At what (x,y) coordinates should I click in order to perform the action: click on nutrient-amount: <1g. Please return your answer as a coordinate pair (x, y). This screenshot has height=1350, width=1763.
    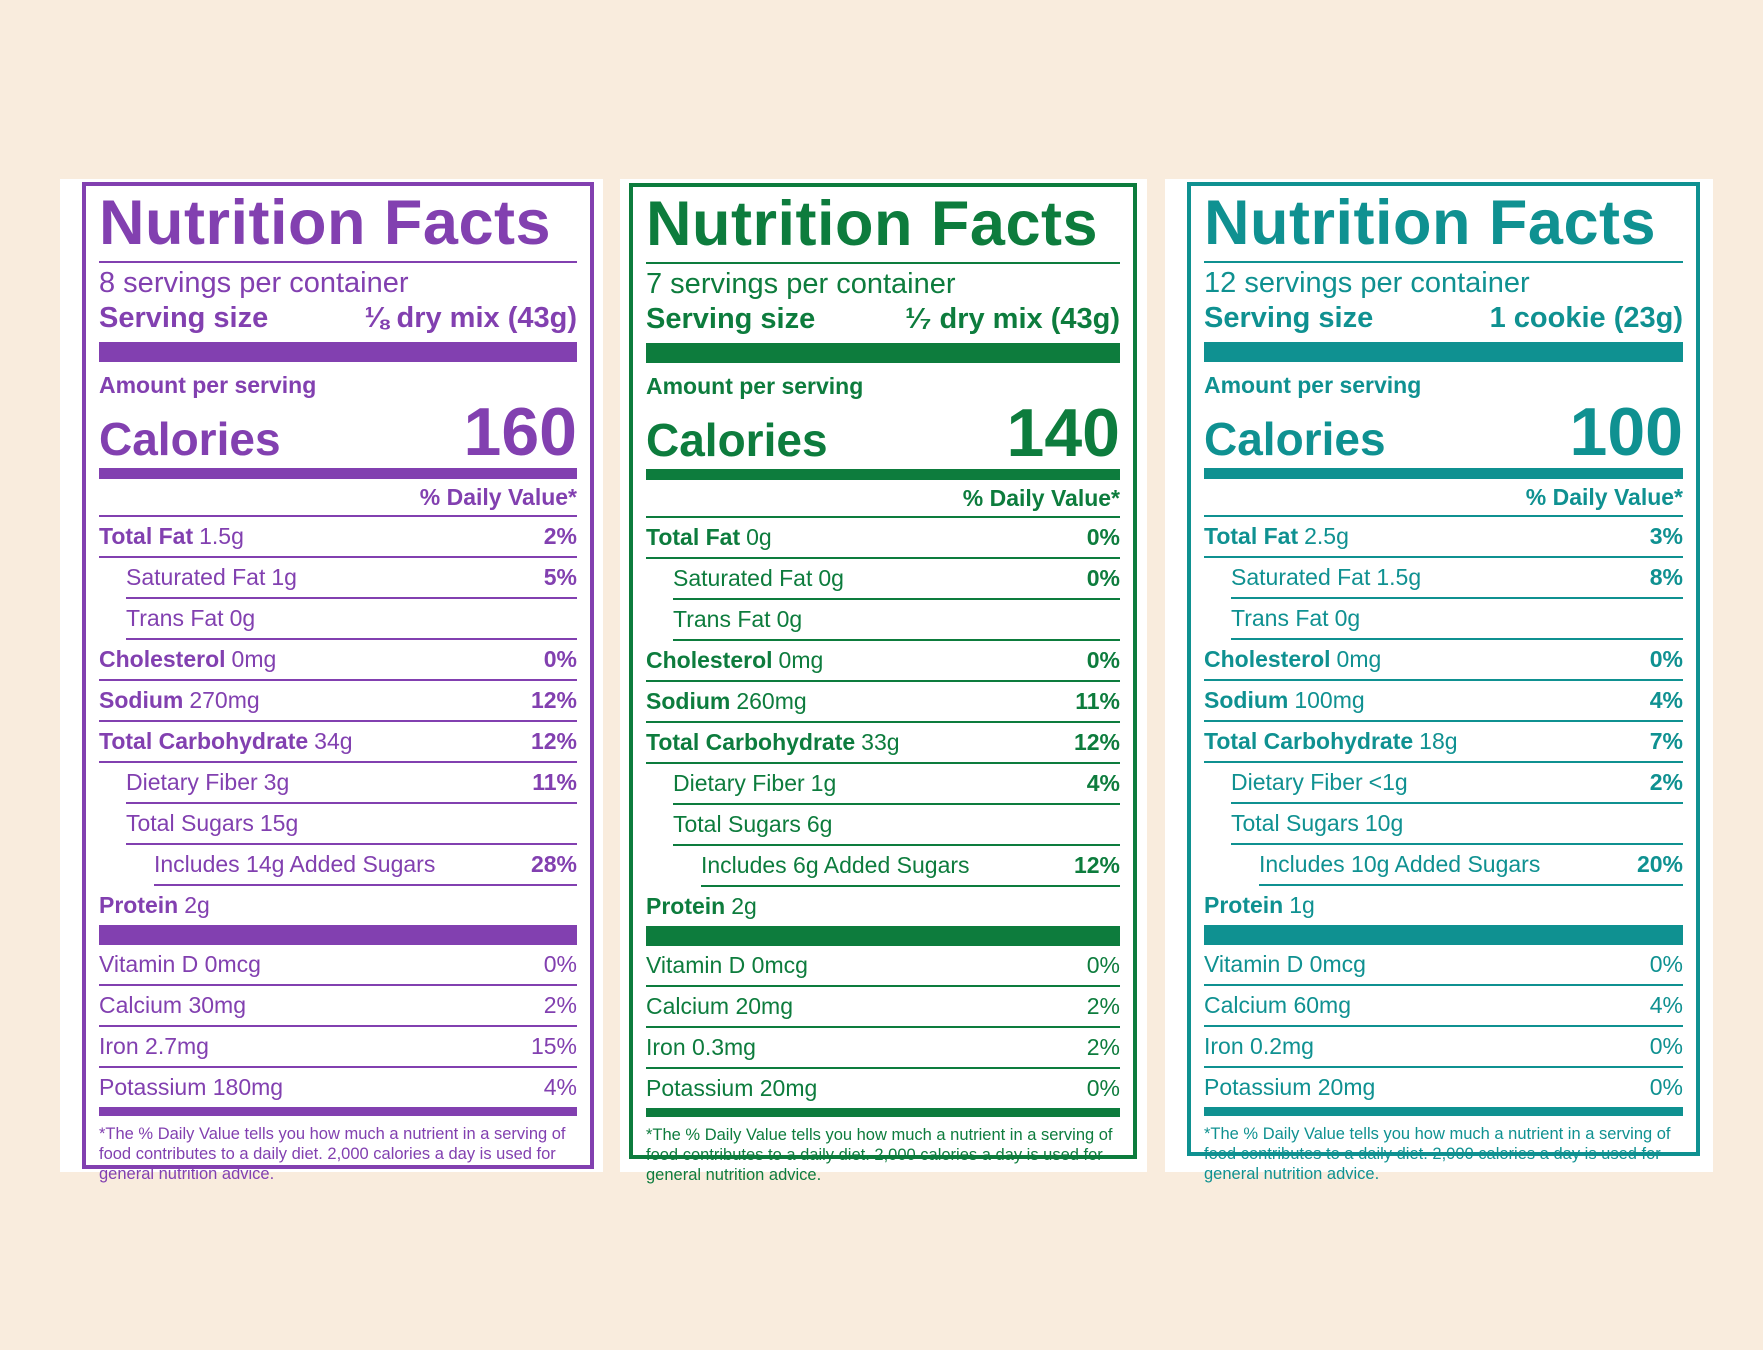
    Looking at the image, I should click on (1388, 782).